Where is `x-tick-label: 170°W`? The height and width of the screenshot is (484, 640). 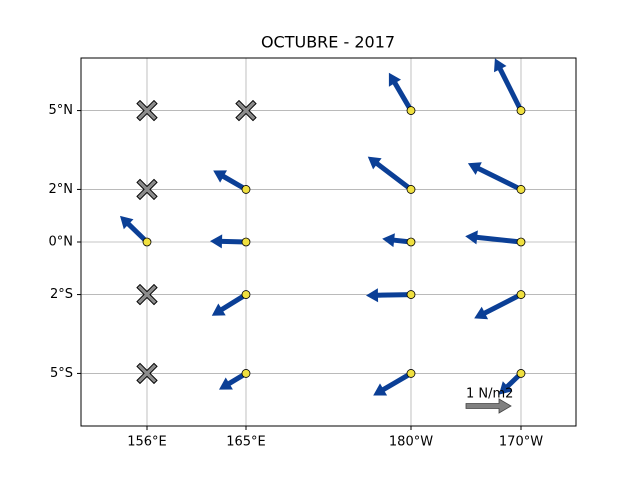
x-tick-label: 170°W is located at coordinates (521, 442).